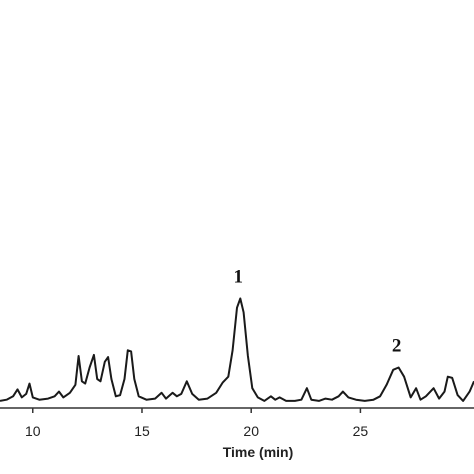 The height and width of the screenshot is (474, 474). I want to click on peak-label-1: 1, so click(239, 277).